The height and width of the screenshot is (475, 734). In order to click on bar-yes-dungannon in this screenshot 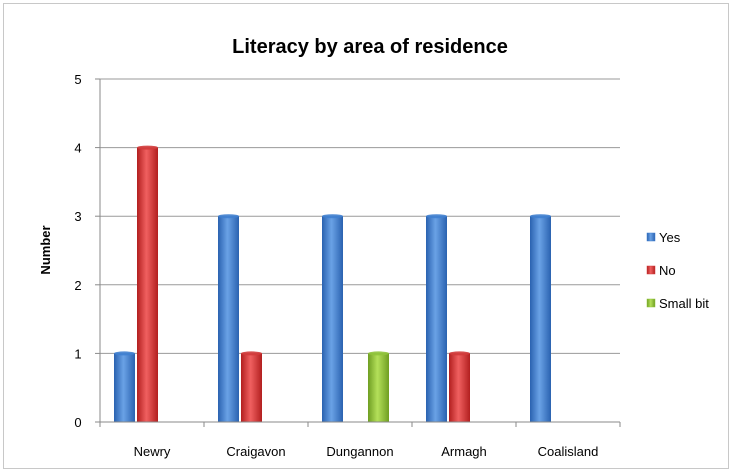, I will do `click(332, 319)`.